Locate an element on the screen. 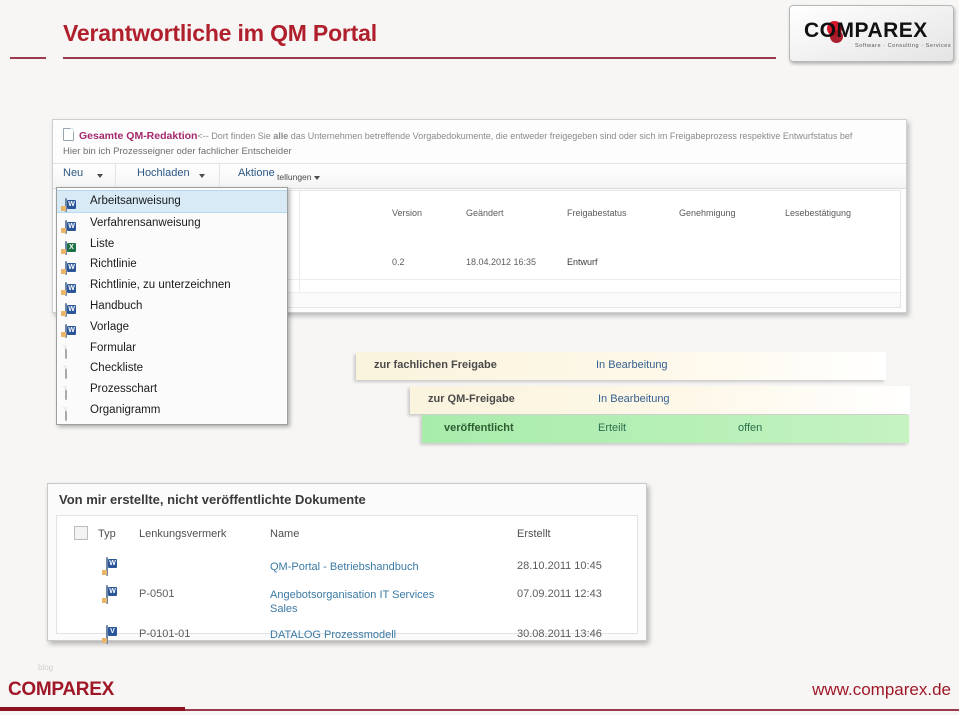 Image resolution: width=959 pixels, height=715 pixels. visio-document-icon: V is located at coordinates (113, 634).